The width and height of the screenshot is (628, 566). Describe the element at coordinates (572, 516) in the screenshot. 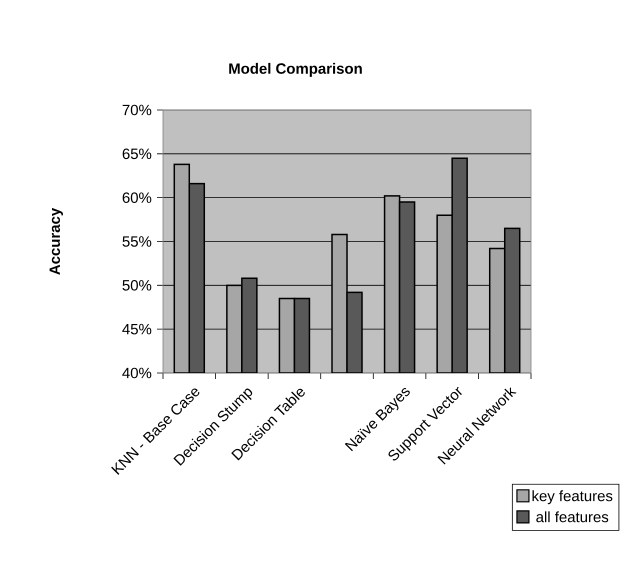

I see `legend-label: all features` at that location.